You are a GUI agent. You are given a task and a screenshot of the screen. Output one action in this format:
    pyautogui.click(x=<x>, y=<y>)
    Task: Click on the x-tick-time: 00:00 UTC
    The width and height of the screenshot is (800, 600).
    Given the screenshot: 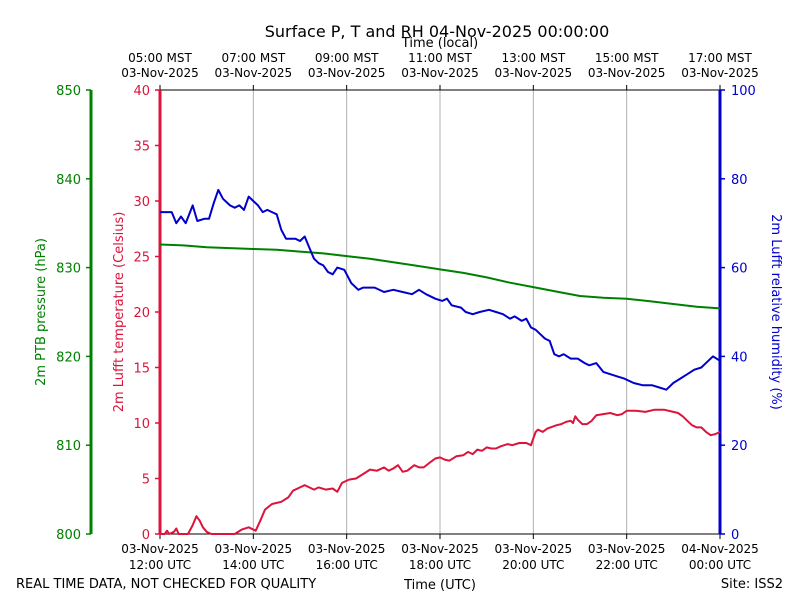 What is the action you would take?
    pyautogui.click(x=720, y=565)
    